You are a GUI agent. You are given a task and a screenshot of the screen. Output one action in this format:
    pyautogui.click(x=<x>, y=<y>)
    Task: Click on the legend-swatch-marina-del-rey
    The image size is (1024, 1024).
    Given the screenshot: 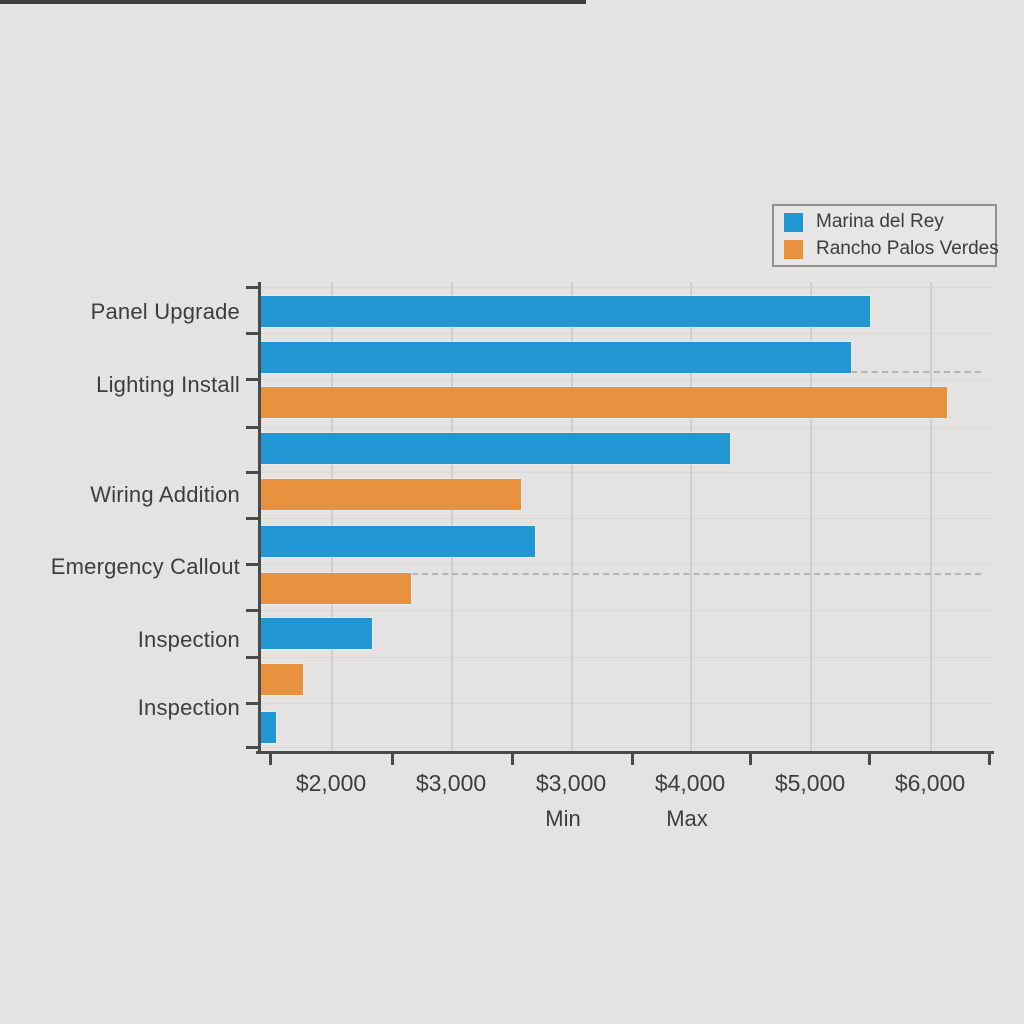 What is the action you would take?
    pyautogui.click(x=793, y=222)
    